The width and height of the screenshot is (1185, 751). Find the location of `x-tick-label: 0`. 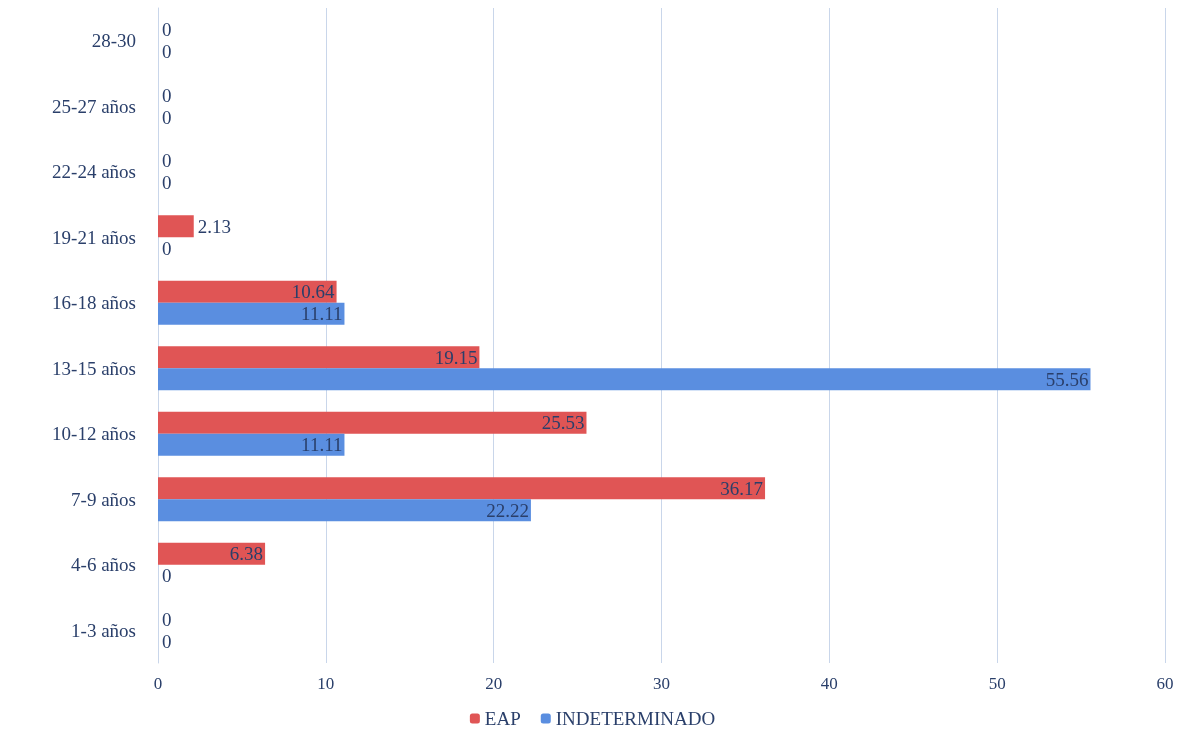

x-tick-label: 0 is located at coordinates (158, 683).